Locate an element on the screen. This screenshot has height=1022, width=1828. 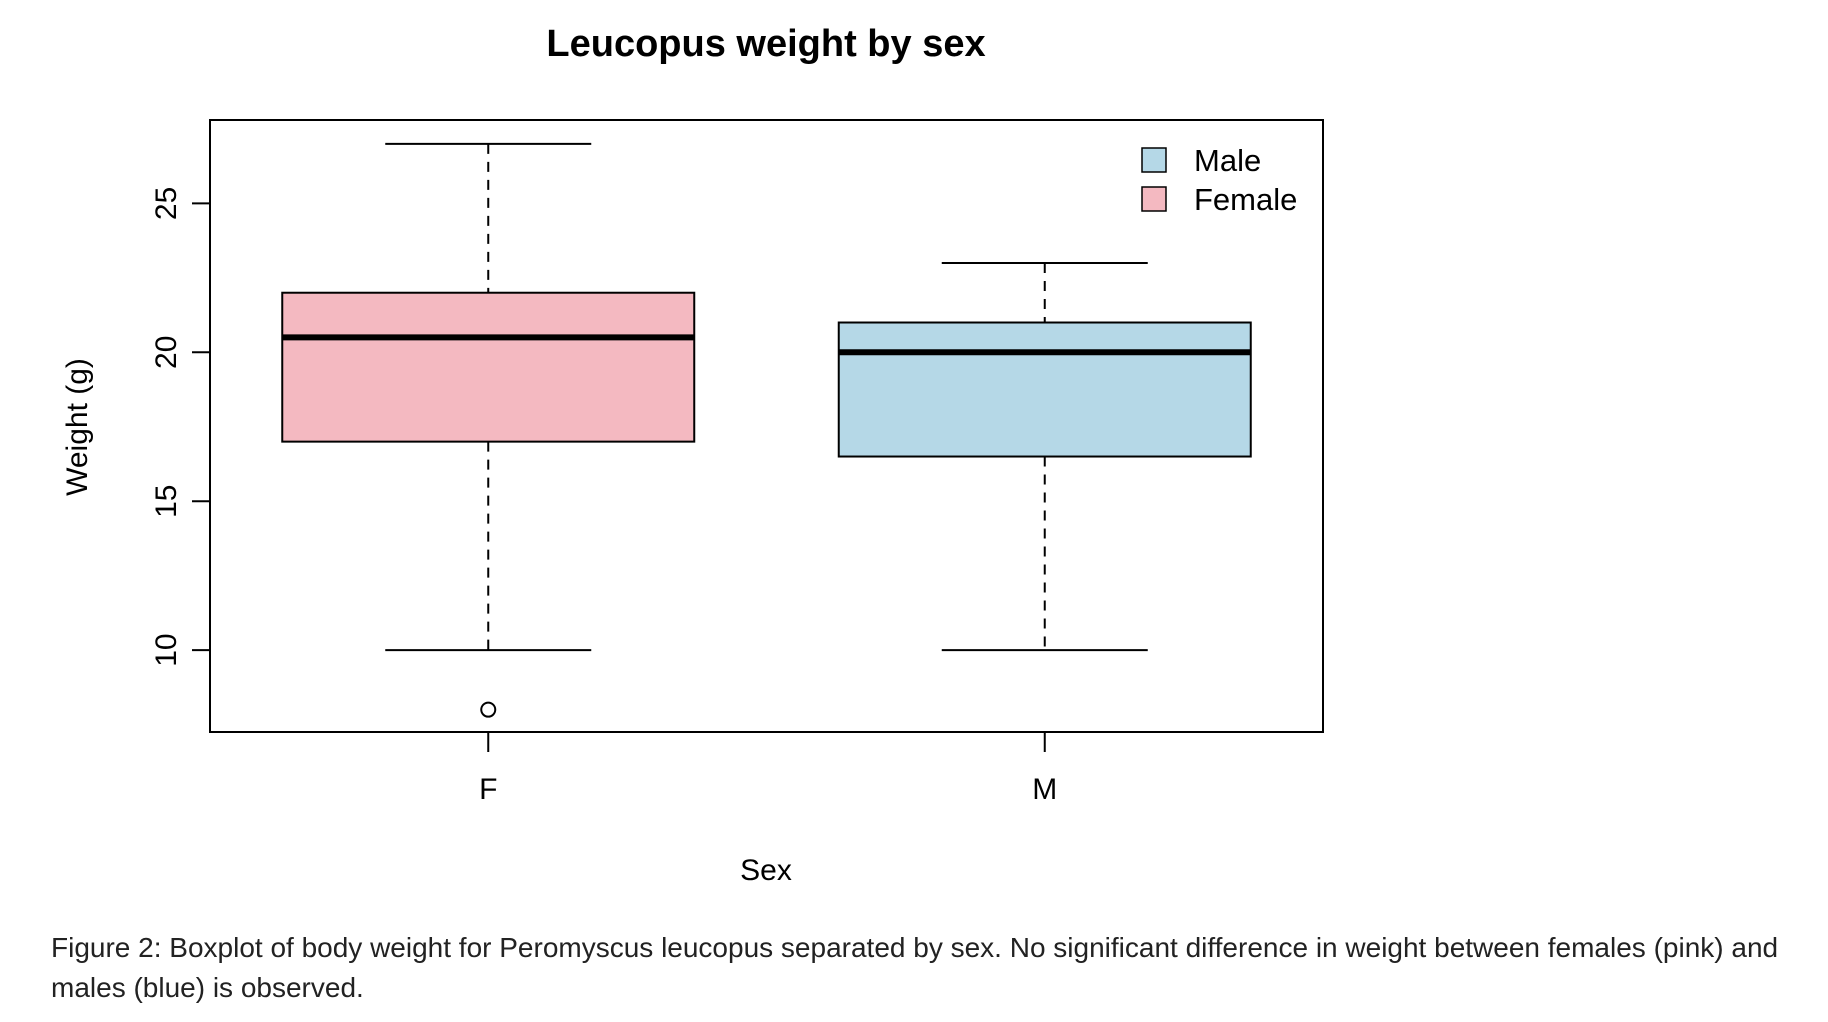
y-tick-label: 10 is located at coordinates (166, 649).